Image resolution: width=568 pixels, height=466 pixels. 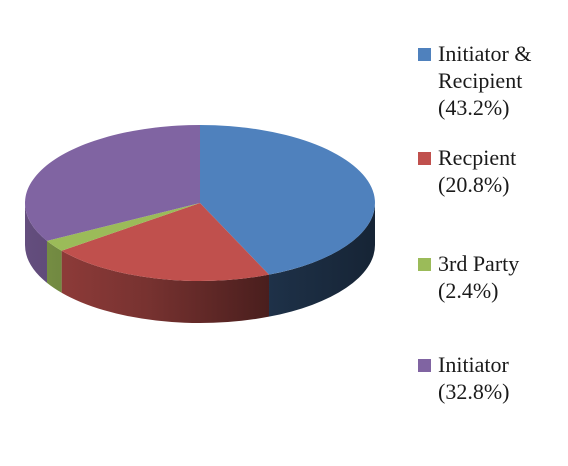 What do you see at coordinates (474, 391) in the screenshot?
I see `legend-line: (32.8%)` at bounding box center [474, 391].